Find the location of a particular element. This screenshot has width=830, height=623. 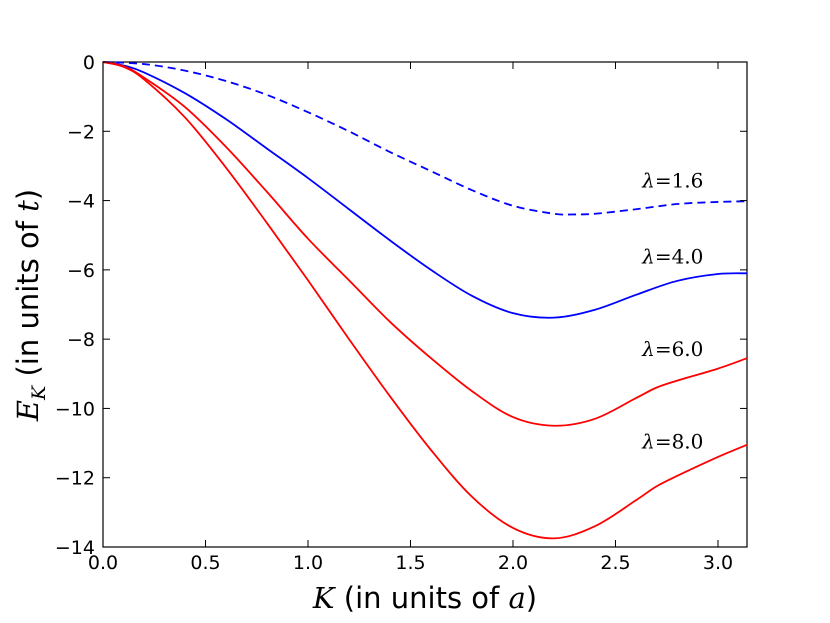

x-axis-label: K (in units of a) is located at coordinates (424, 598).